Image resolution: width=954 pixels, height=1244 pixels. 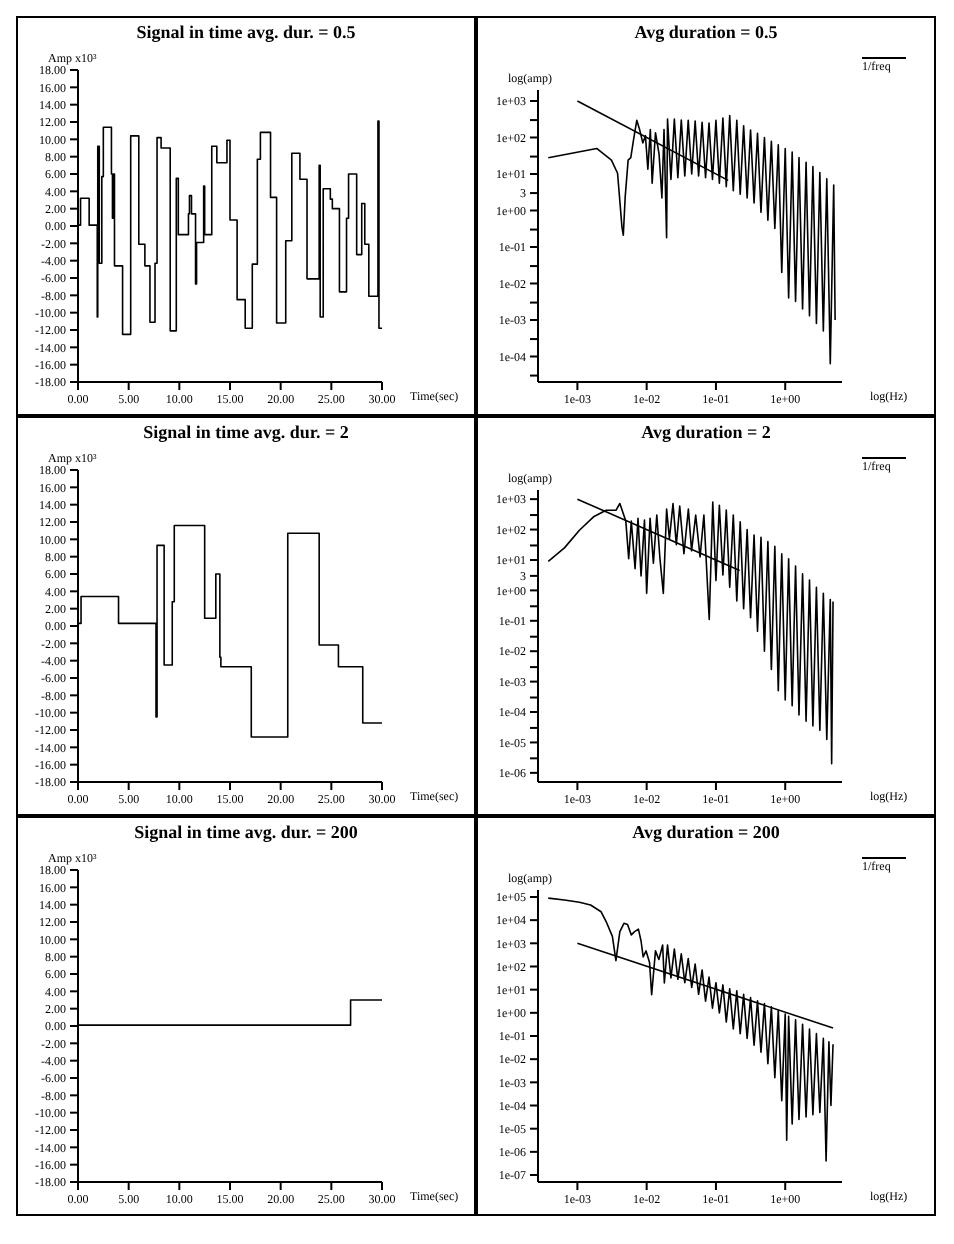 What do you see at coordinates (246, 833) in the screenshot?
I see `chart-title: Signal in time avg. dur. = 200` at bounding box center [246, 833].